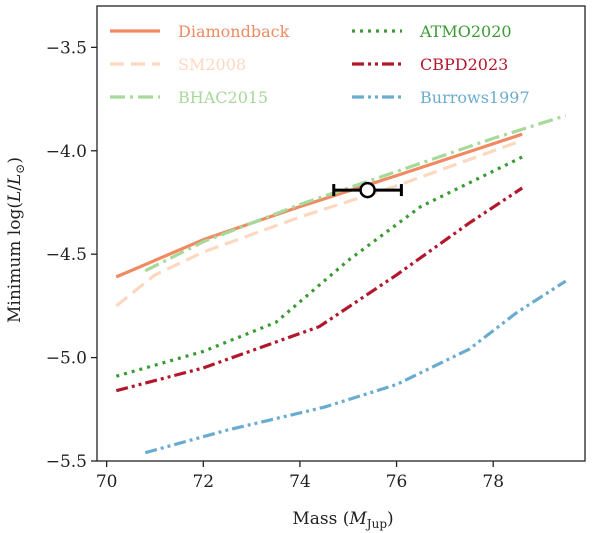 This screenshot has height=533, width=593. I want to click on y-tick-label-2: −4.5, so click(66, 255).